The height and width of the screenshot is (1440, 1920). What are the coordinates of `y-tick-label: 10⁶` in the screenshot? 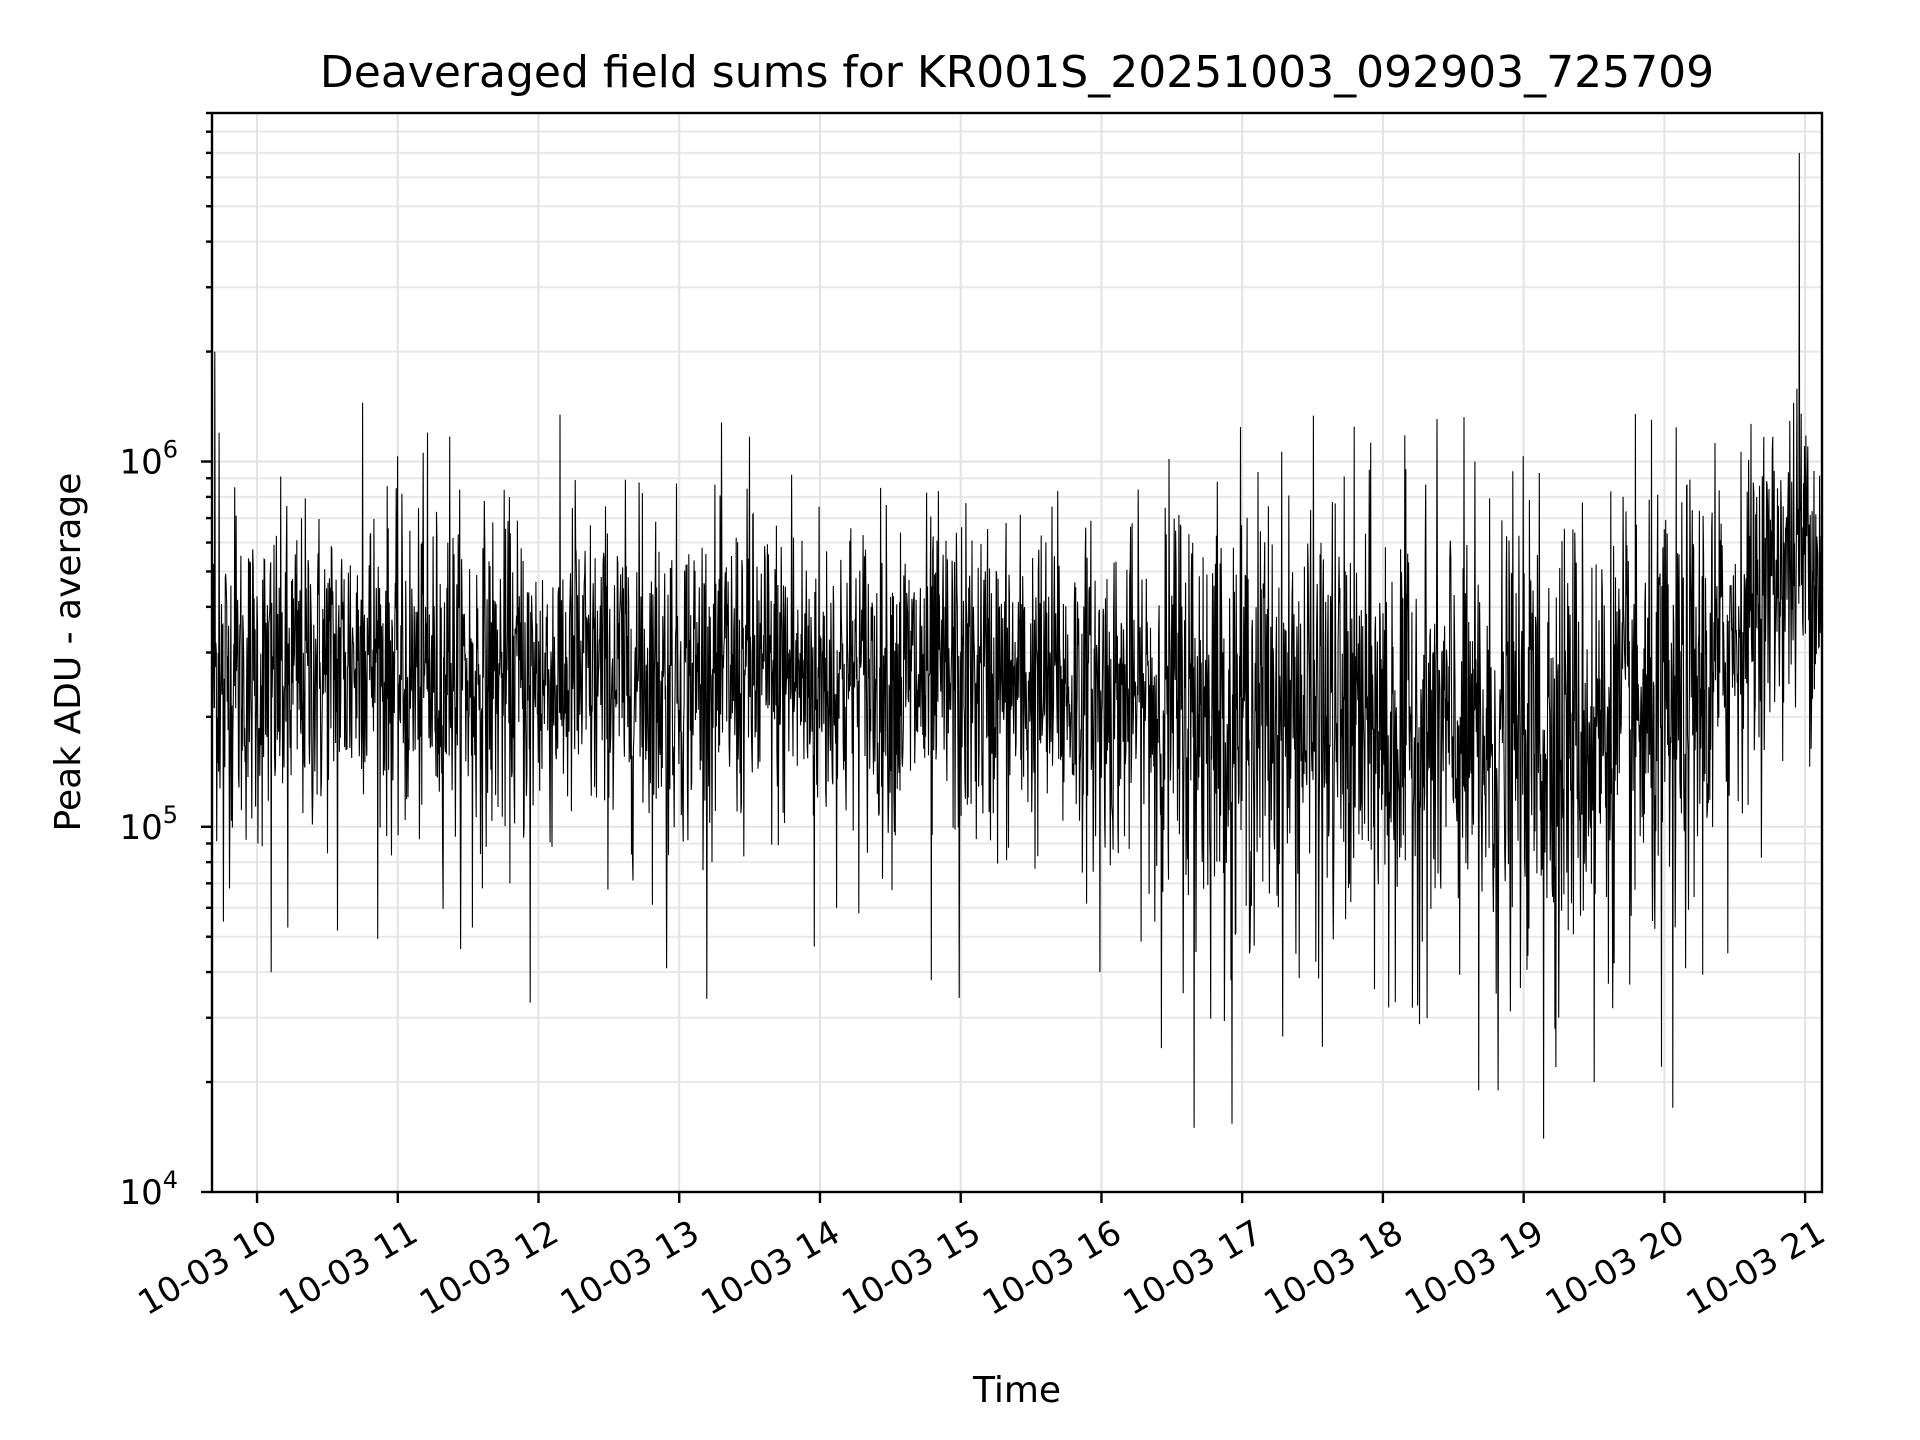 It's located at (148, 459).